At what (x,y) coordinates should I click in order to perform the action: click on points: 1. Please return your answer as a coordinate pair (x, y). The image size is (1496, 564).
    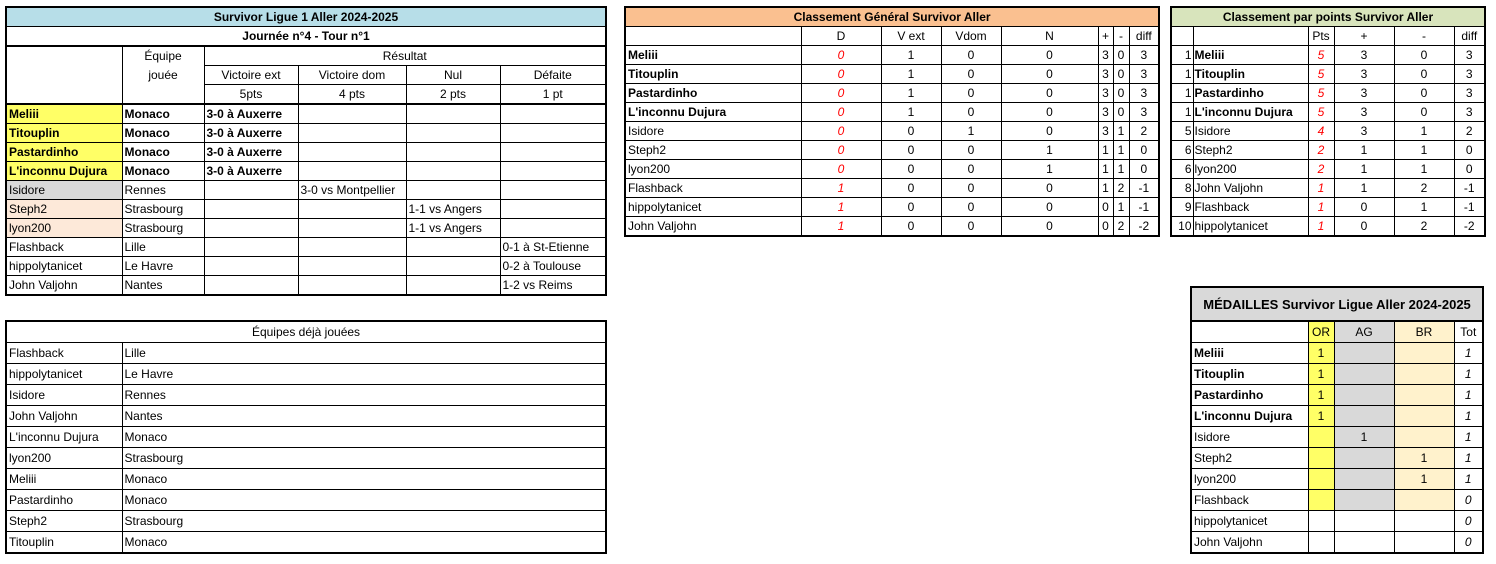
    Looking at the image, I should click on (1321, 226).